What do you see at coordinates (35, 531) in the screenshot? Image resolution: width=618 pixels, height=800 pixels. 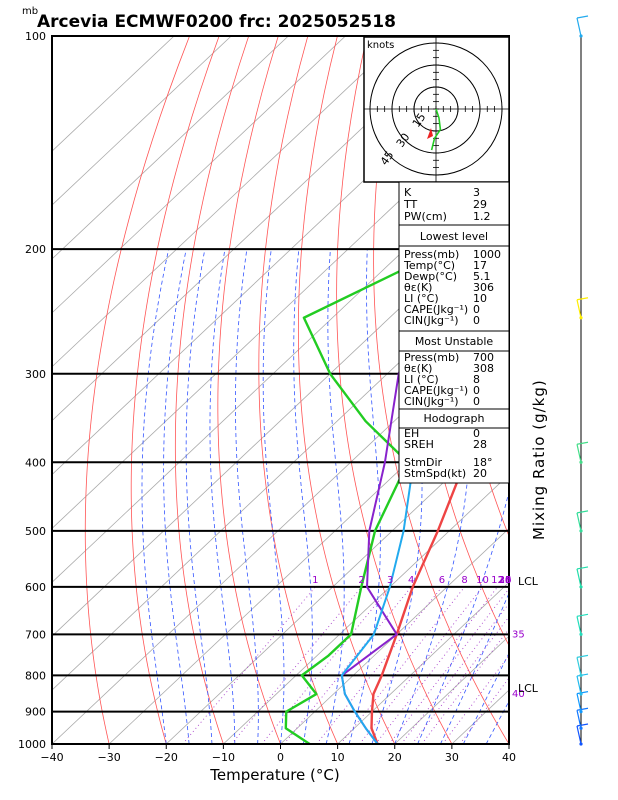 I see `pressure-tick-label: 500` at bounding box center [35, 531].